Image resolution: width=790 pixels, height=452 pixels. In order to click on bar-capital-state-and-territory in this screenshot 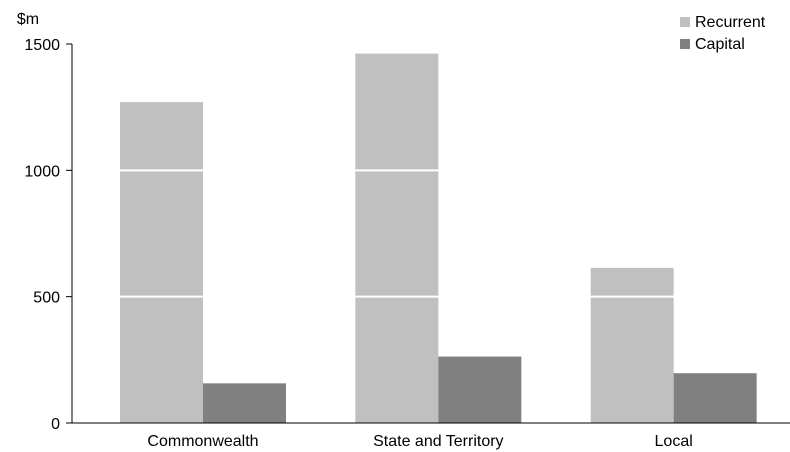, I will do `click(480, 389)`.